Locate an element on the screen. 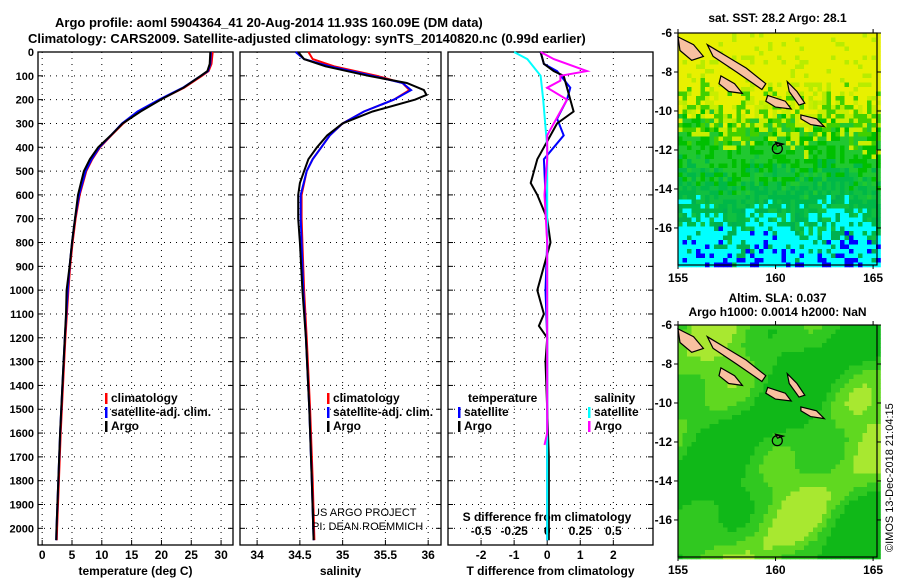 The width and height of the screenshot is (900, 580). y-tick-label: 1700 is located at coordinates (22, 458).